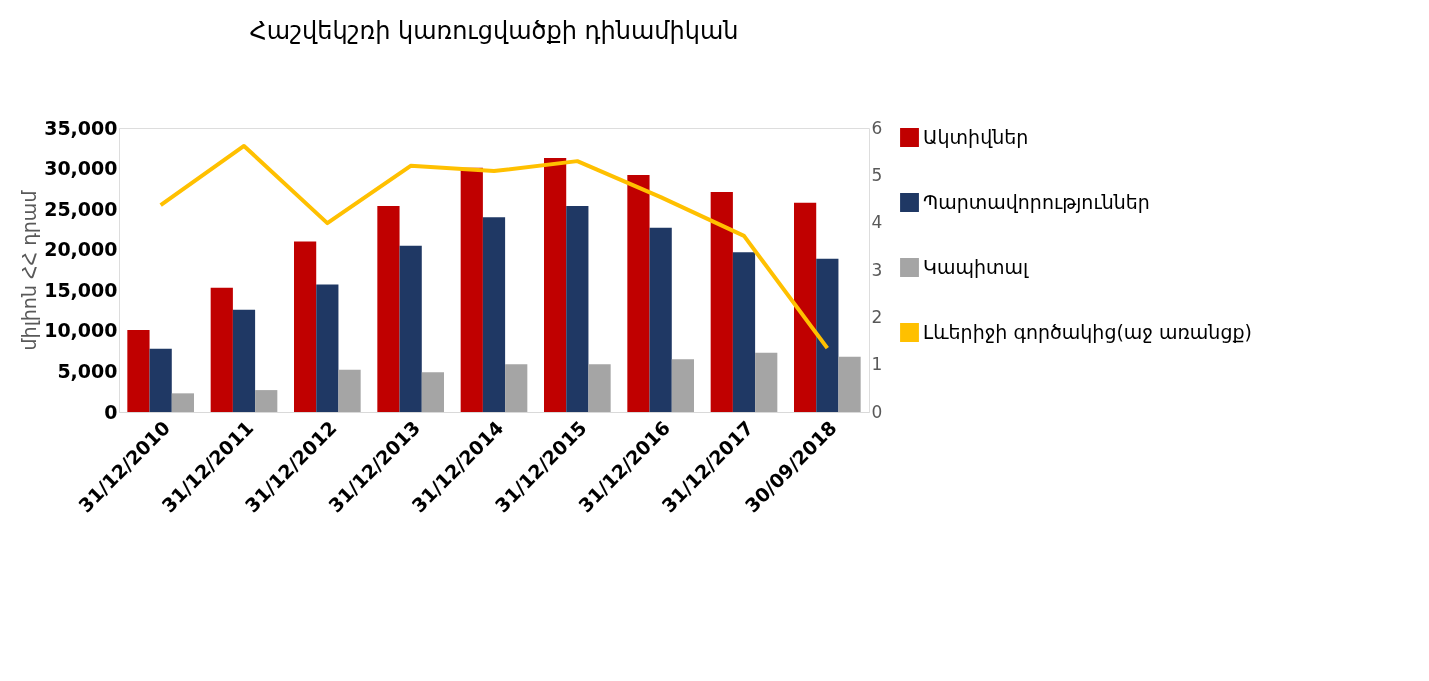 The width and height of the screenshot is (1429, 681). I want to click on y-tick-label: 0, so click(111, 411).